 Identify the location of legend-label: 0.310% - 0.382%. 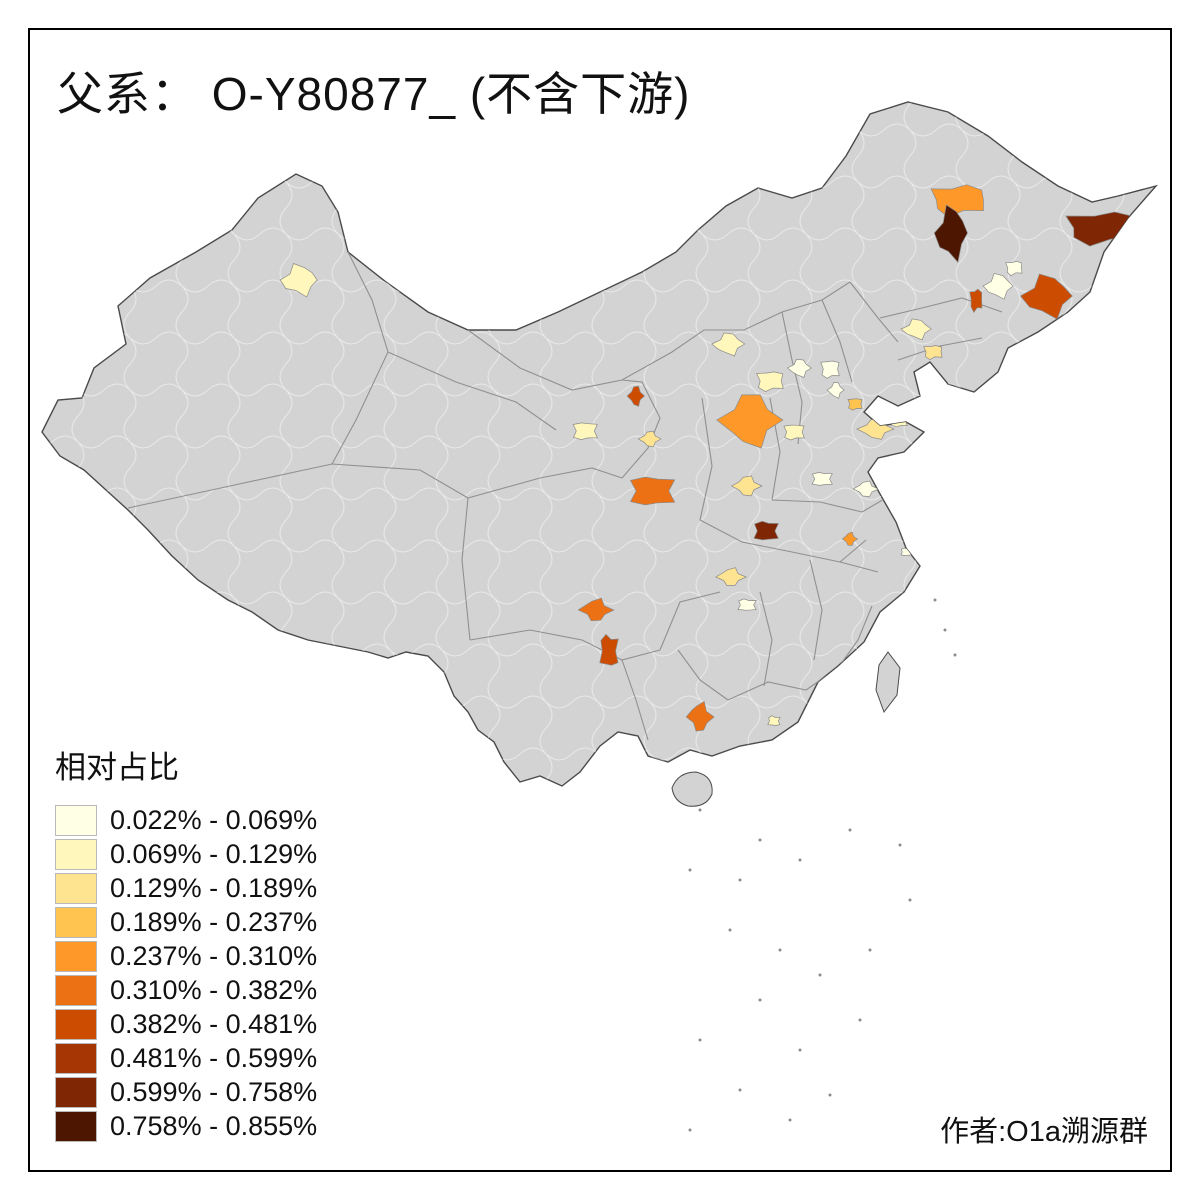
(214, 989).